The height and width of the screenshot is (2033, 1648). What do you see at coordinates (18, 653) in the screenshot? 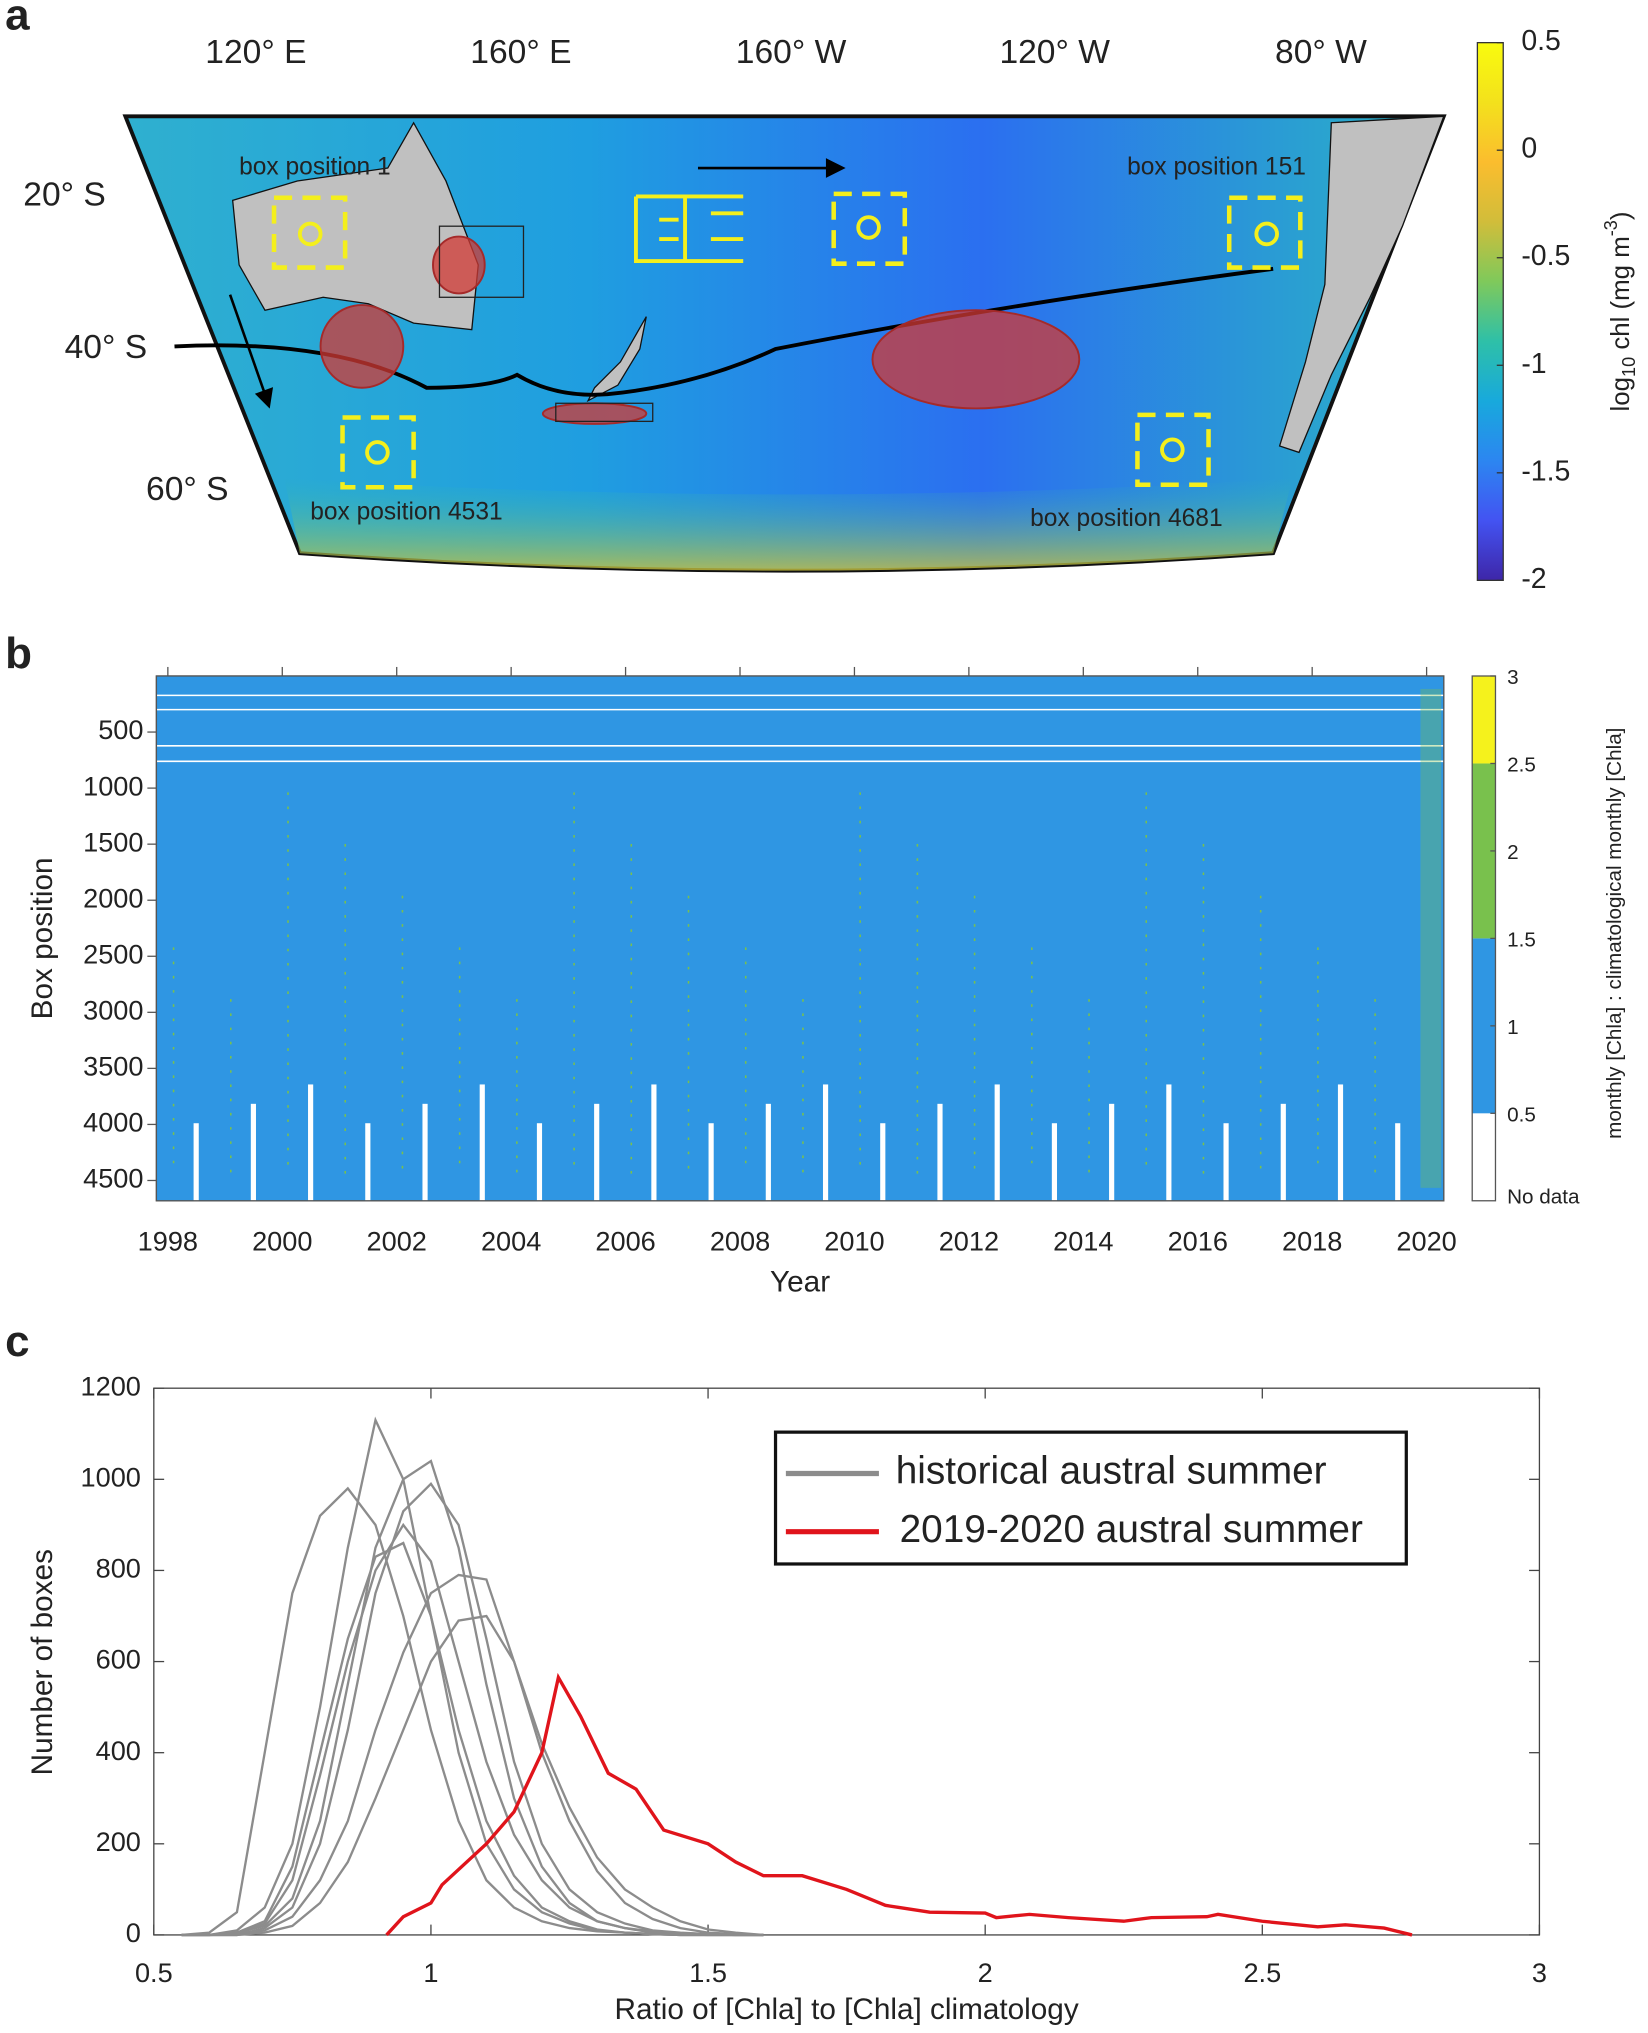
I see `panel-label: b` at bounding box center [18, 653].